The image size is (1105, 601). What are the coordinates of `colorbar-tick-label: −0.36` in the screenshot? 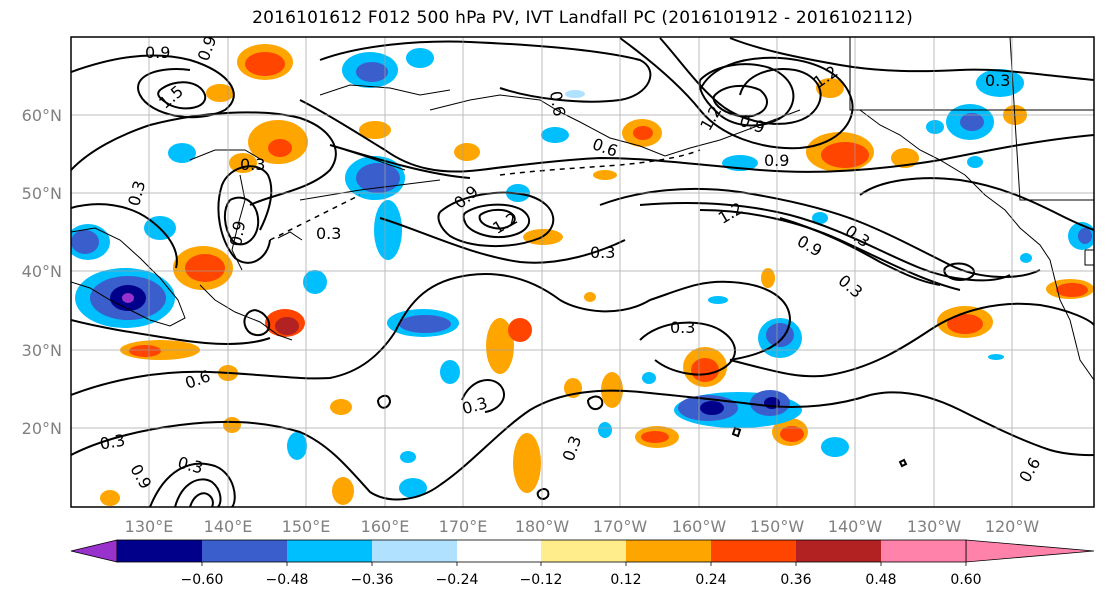 It's located at (372, 580).